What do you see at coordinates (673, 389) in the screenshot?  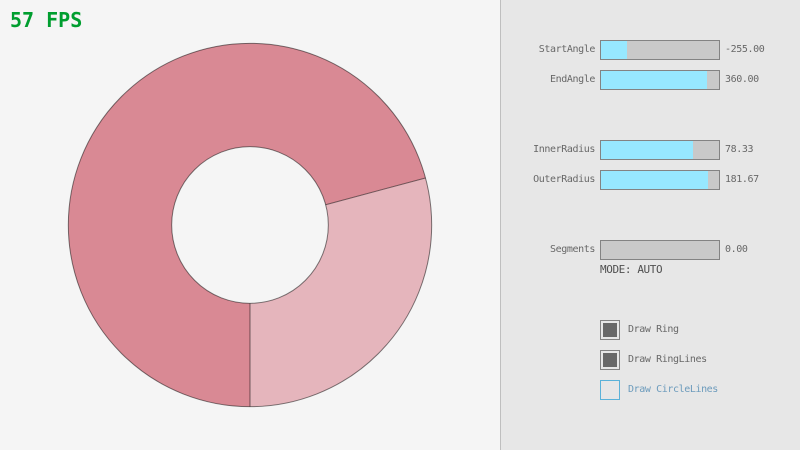 I see `checkbox-label-draw-circlelines: Draw CircleLines` at bounding box center [673, 389].